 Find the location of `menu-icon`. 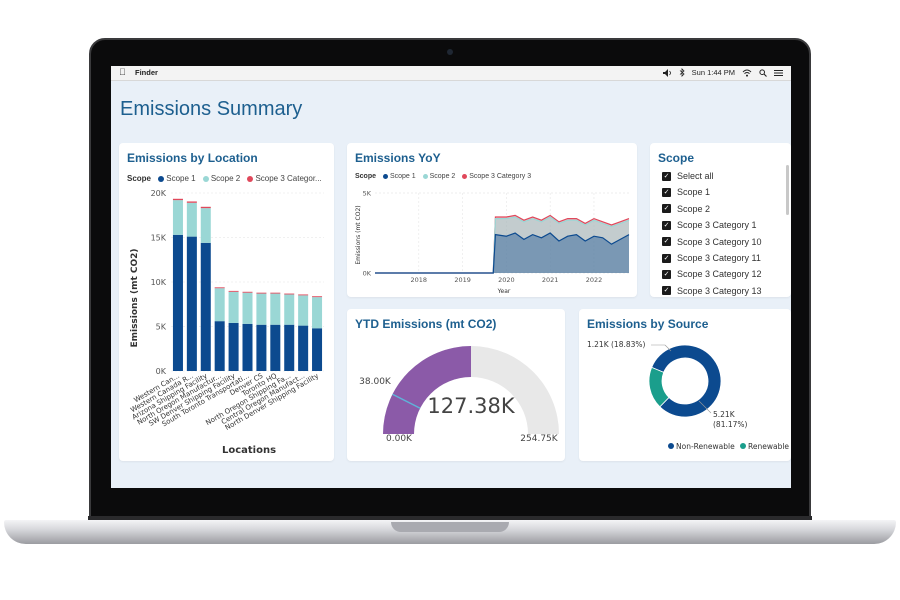

menu-icon is located at coordinates (778, 73).